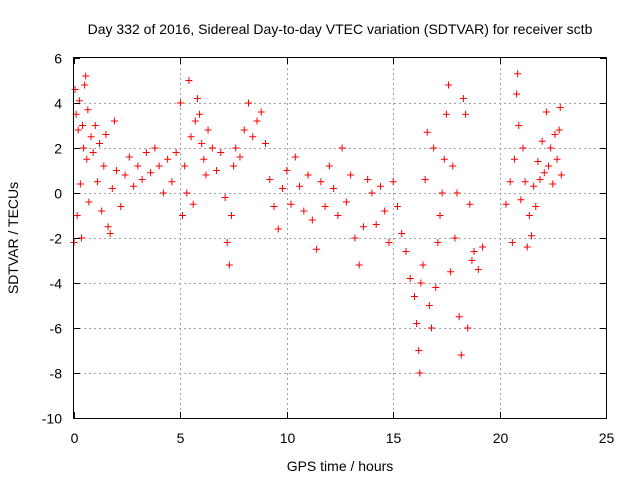 Image resolution: width=640 pixels, height=480 pixels. Describe the element at coordinates (13, 238) in the screenshot. I see `y-axis-label: SDTVAR / TECUs` at that location.